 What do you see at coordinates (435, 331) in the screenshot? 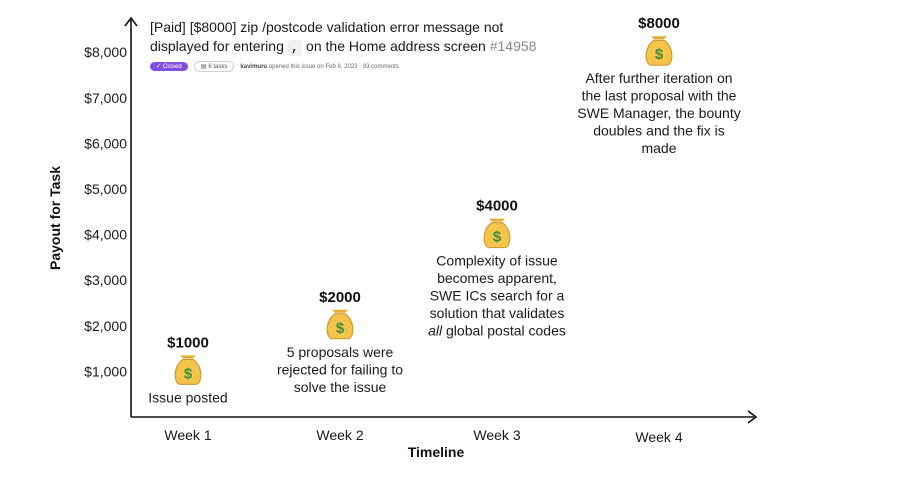
I see `note-emphasis: all` at bounding box center [435, 331].